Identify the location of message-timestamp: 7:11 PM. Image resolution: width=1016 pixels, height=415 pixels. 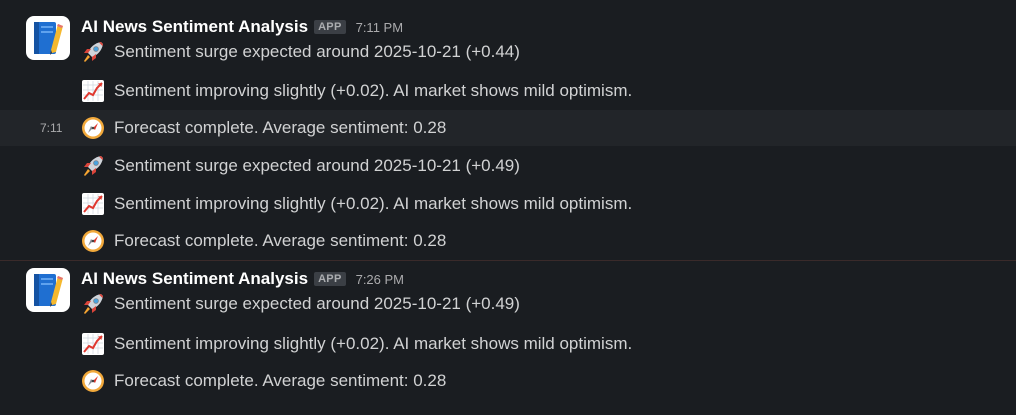
(379, 27).